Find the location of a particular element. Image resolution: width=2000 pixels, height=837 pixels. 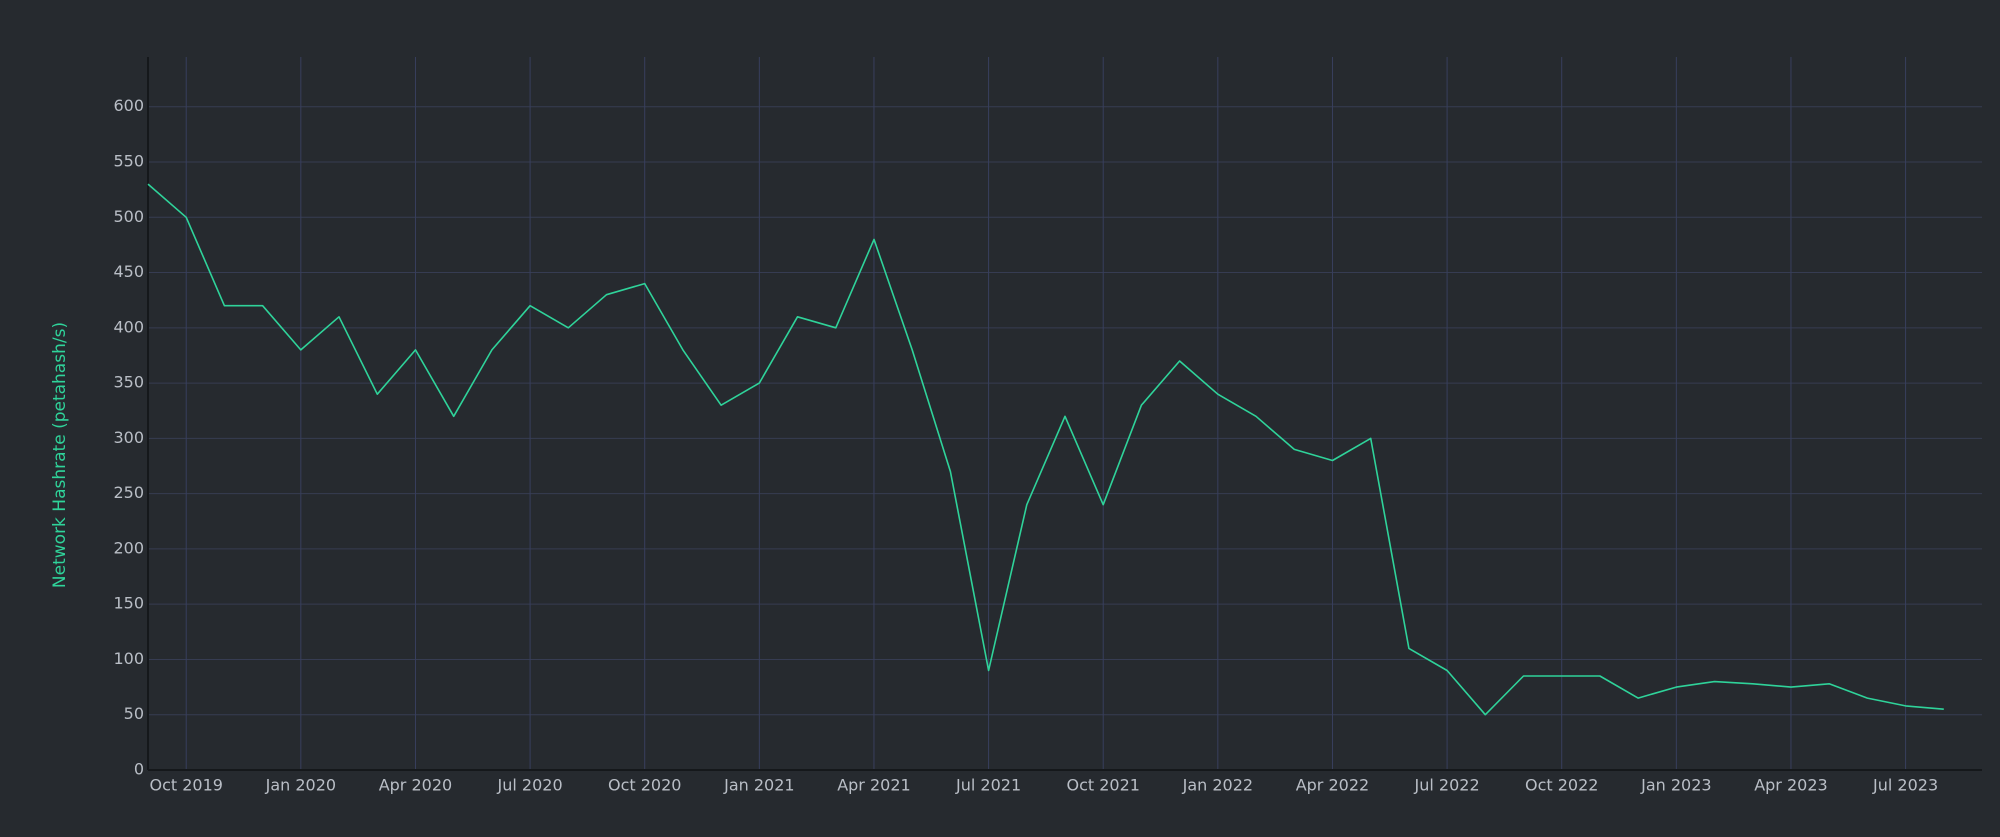

x-tick-label: Jan 2020 is located at coordinates (300, 785).